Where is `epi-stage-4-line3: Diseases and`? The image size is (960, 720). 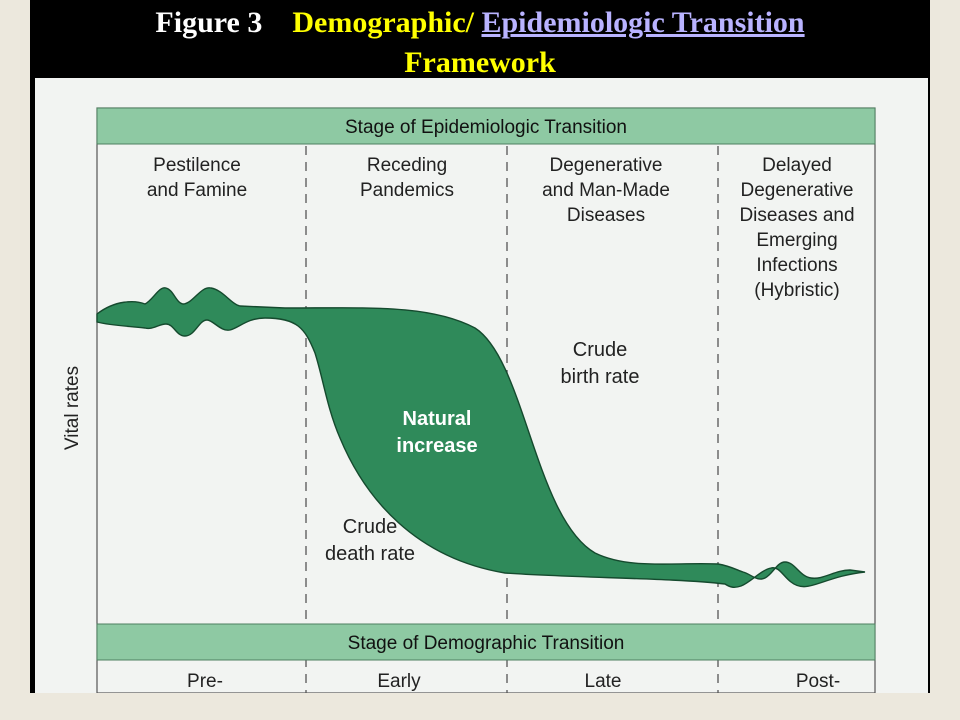 epi-stage-4-line3: Diseases and is located at coordinates (796, 215).